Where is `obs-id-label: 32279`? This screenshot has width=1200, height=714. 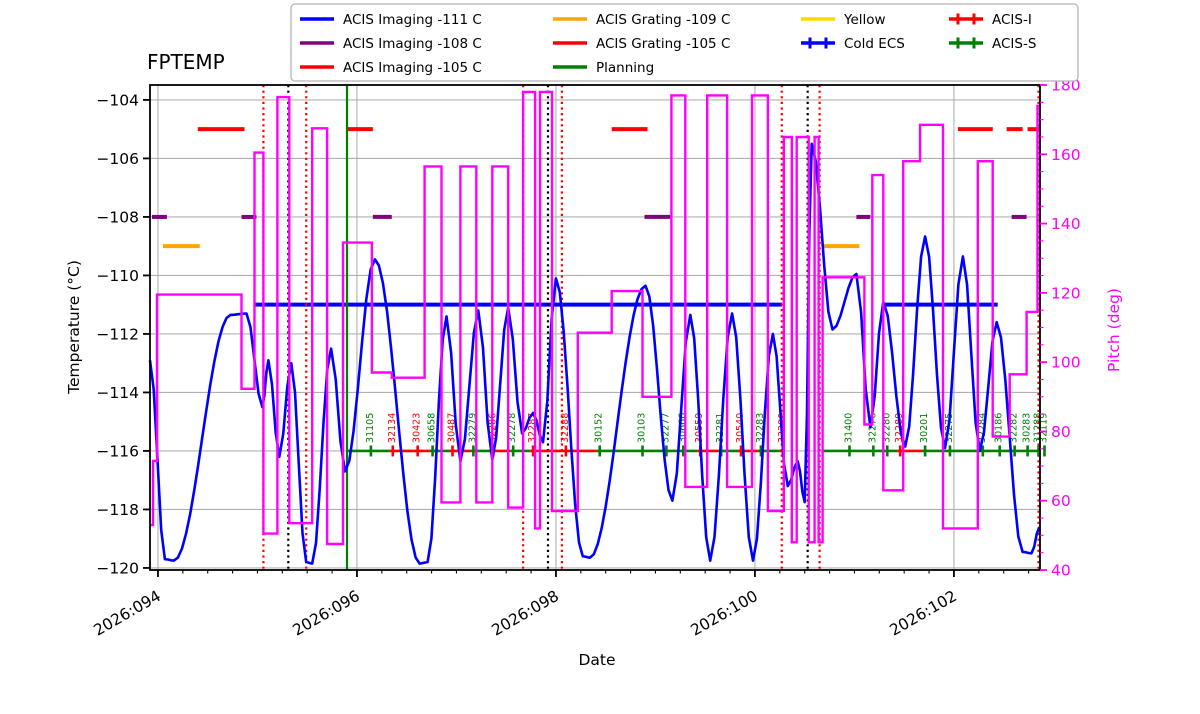
obs-id-label: 32279 is located at coordinates (472, 428).